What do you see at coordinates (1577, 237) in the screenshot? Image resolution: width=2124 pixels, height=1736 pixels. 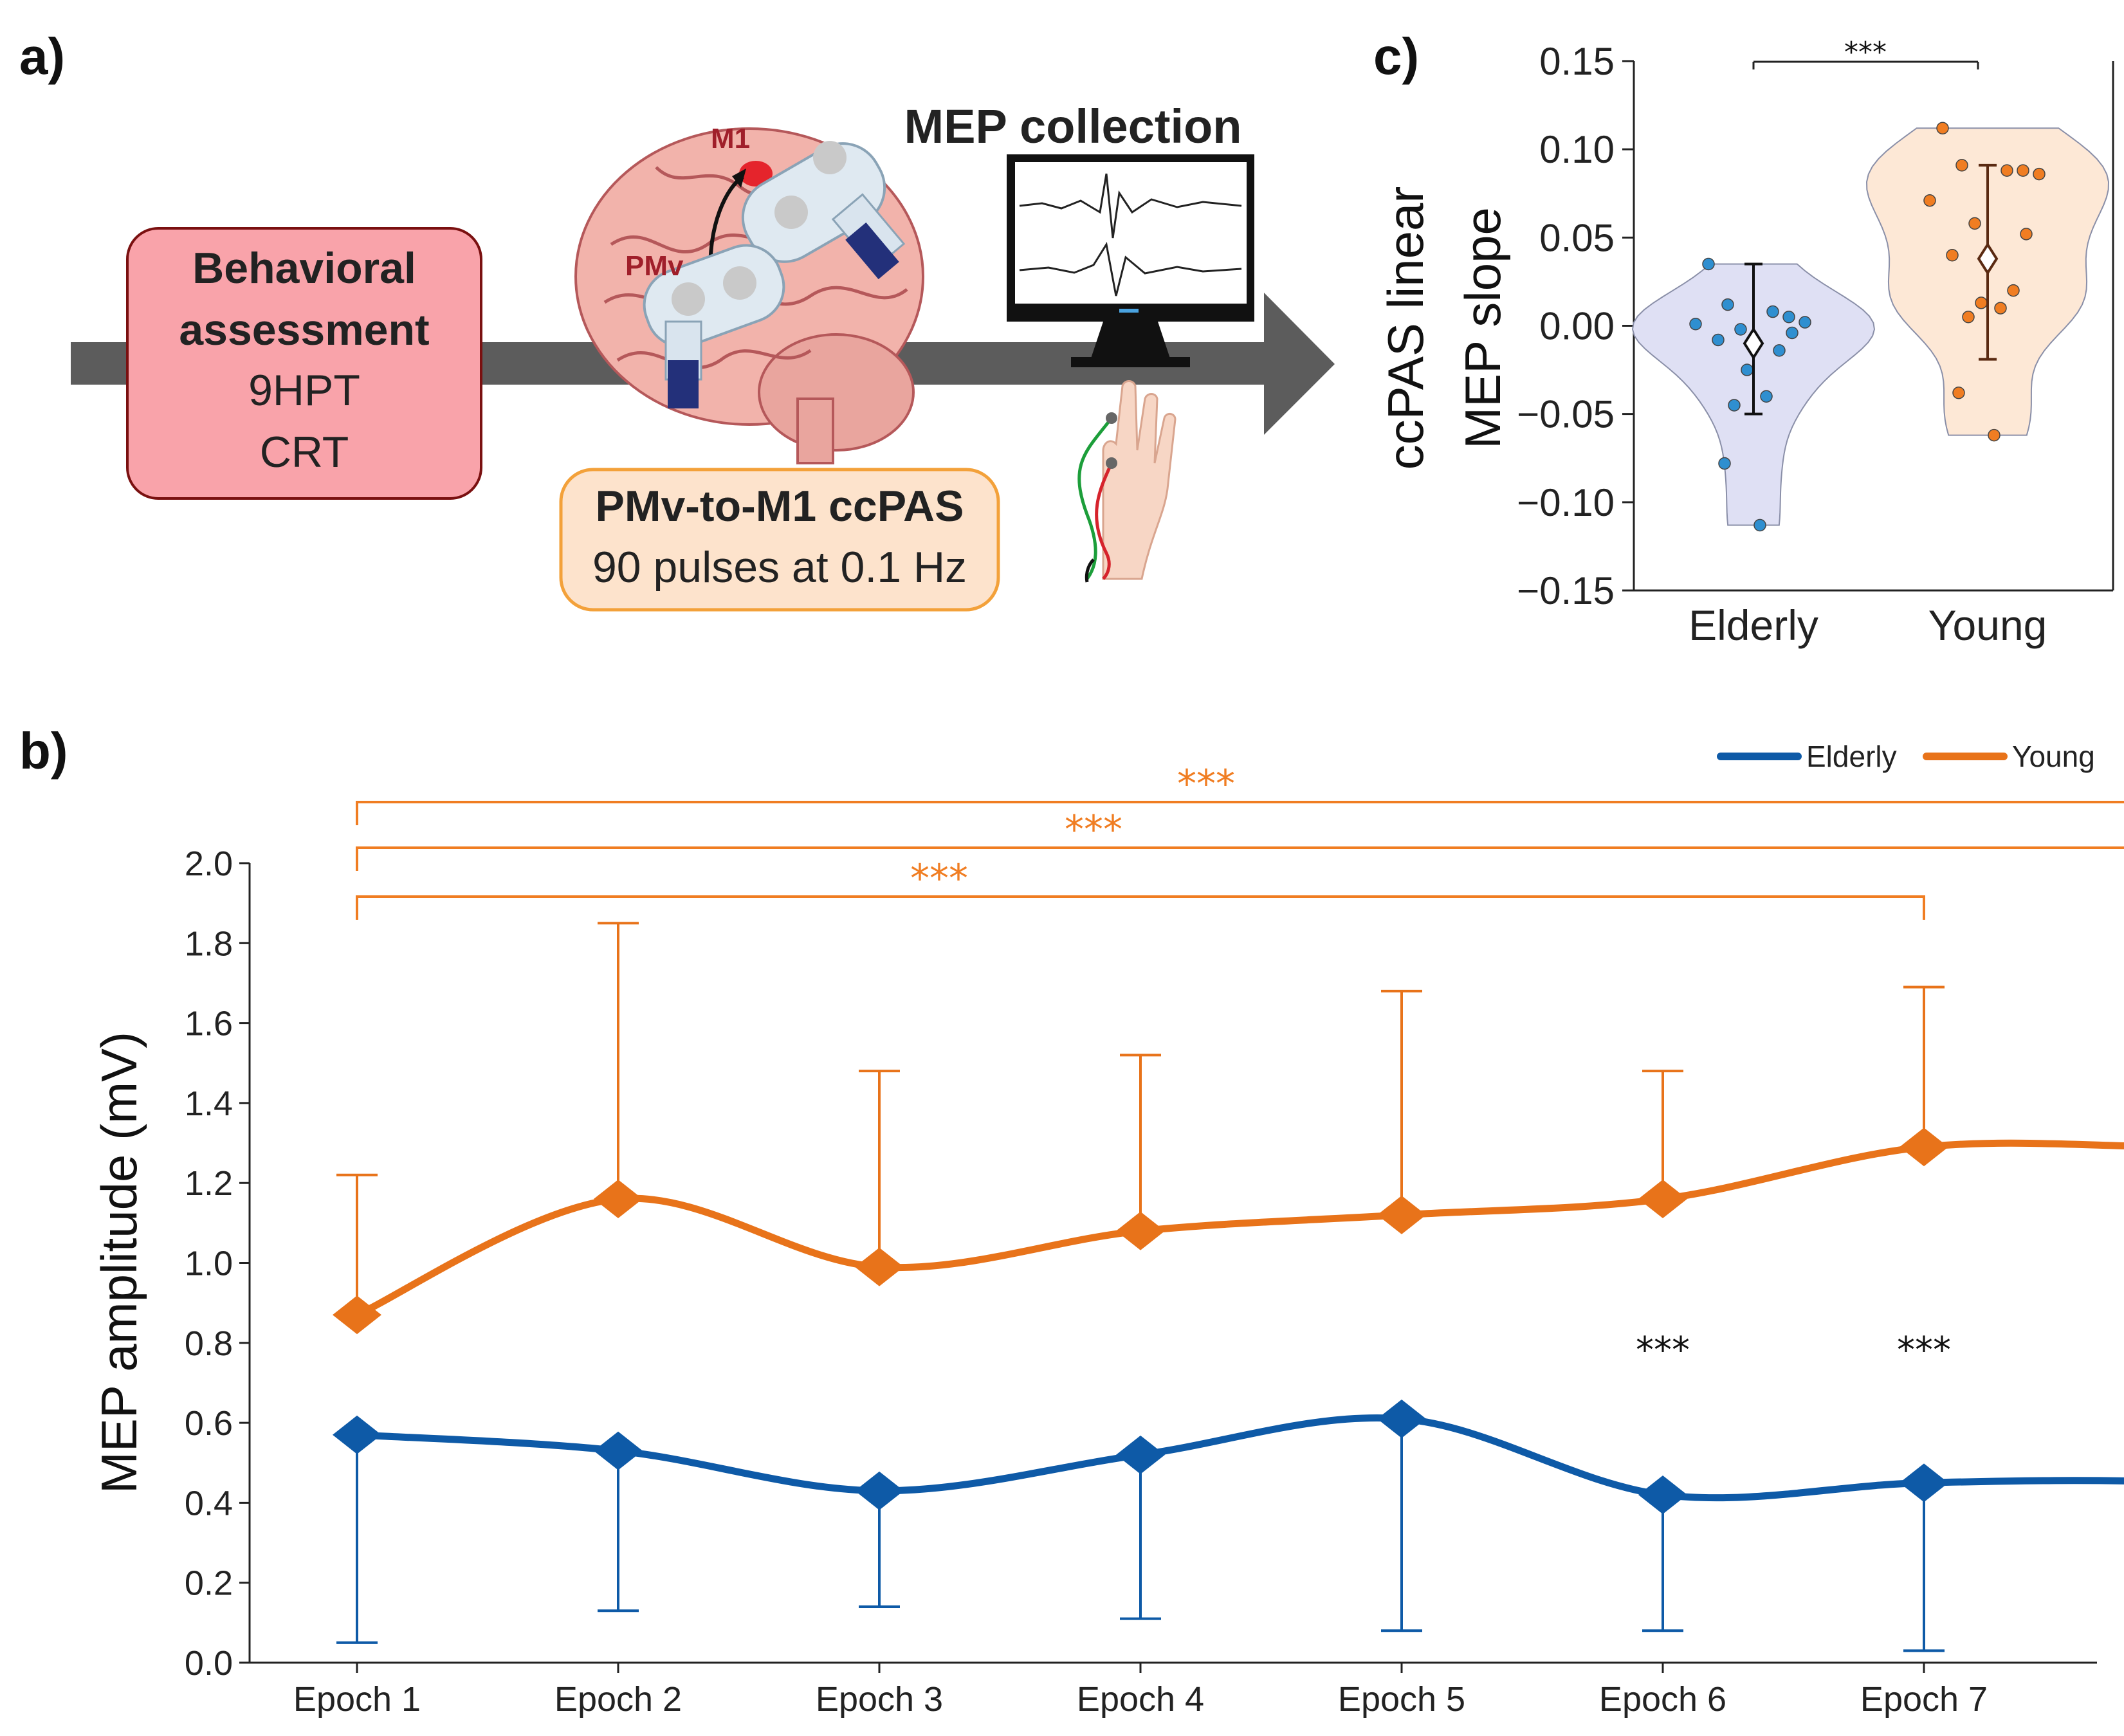 I see `panel-c-ytick-label: 0.05` at bounding box center [1577, 237].